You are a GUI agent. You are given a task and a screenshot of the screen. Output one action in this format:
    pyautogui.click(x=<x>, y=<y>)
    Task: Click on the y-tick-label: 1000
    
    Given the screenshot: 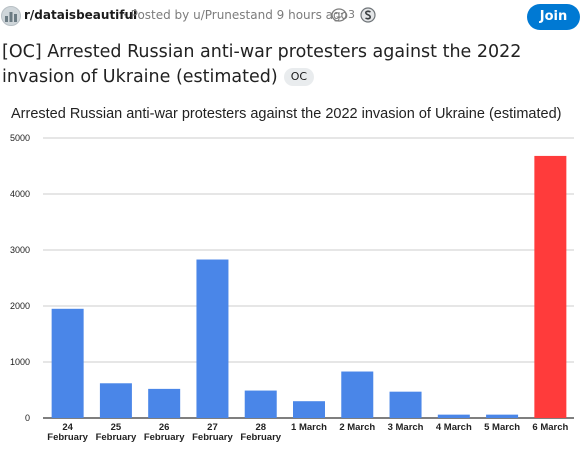 What is the action you would take?
    pyautogui.click(x=20, y=362)
    